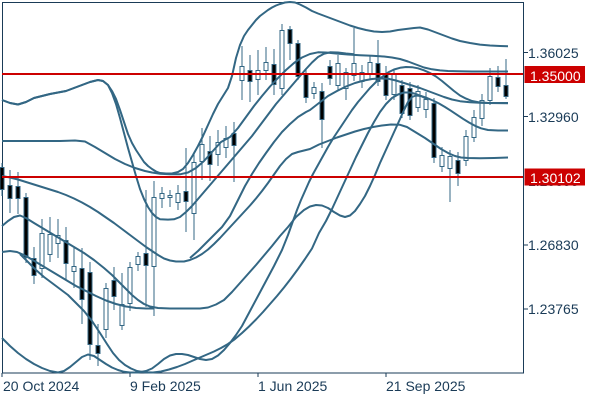 This screenshot has height=400, width=600. Describe the element at coordinates (553, 53) in the screenshot. I see `svg-text: 1.36025` at that location.